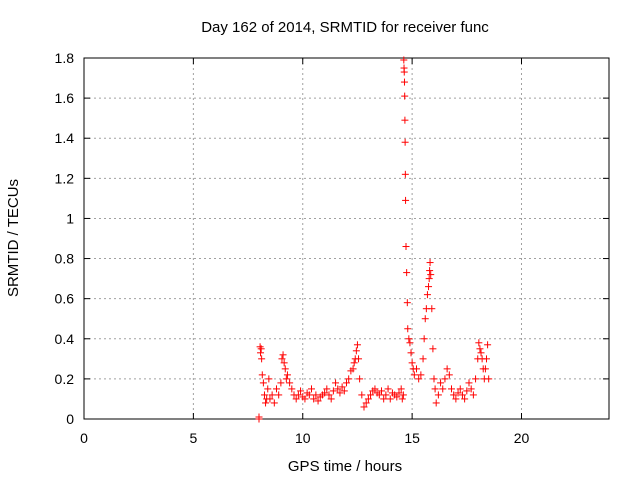 The width and height of the screenshot is (640, 480). Describe the element at coordinates (84, 438) in the screenshot. I see `x-tick-label: 0` at that location.